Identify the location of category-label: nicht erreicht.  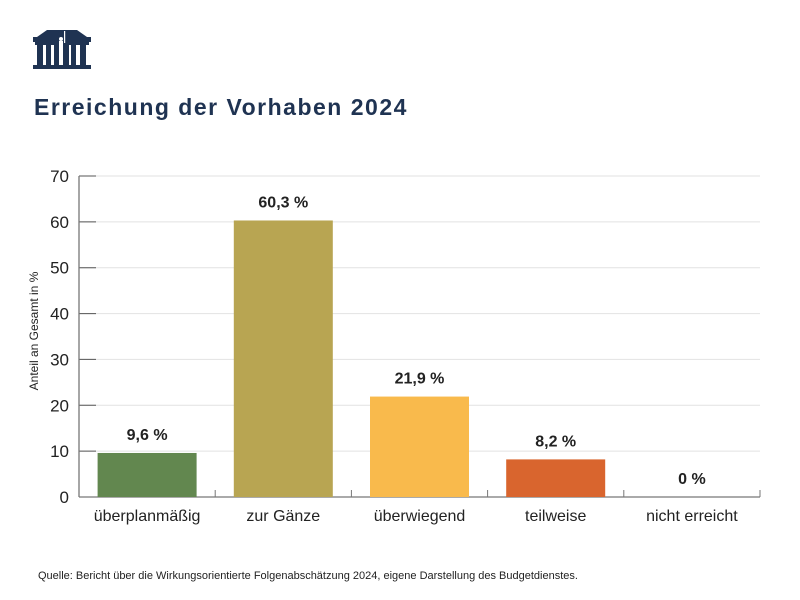
(692, 516).